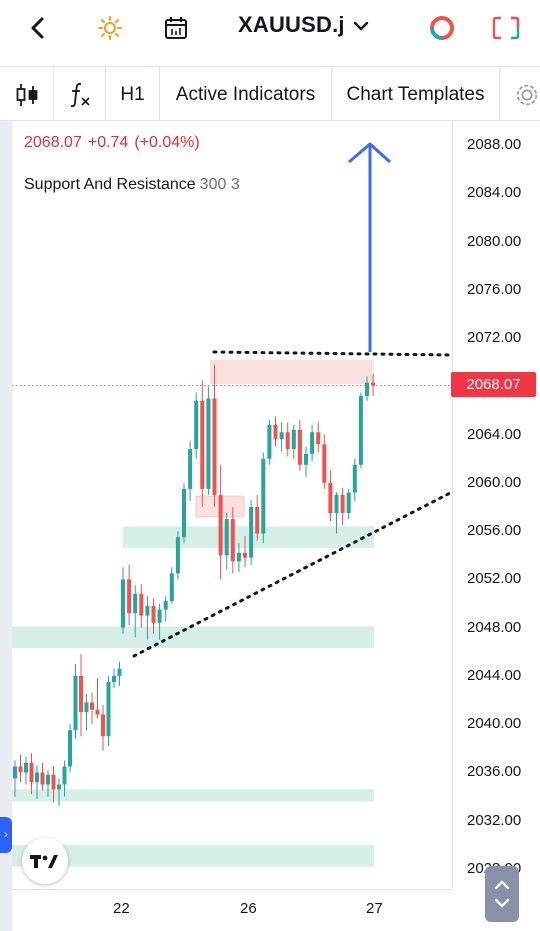 The width and height of the screenshot is (540, 931). I want to click on chevron-right-icon: ›, so click(6, 835).